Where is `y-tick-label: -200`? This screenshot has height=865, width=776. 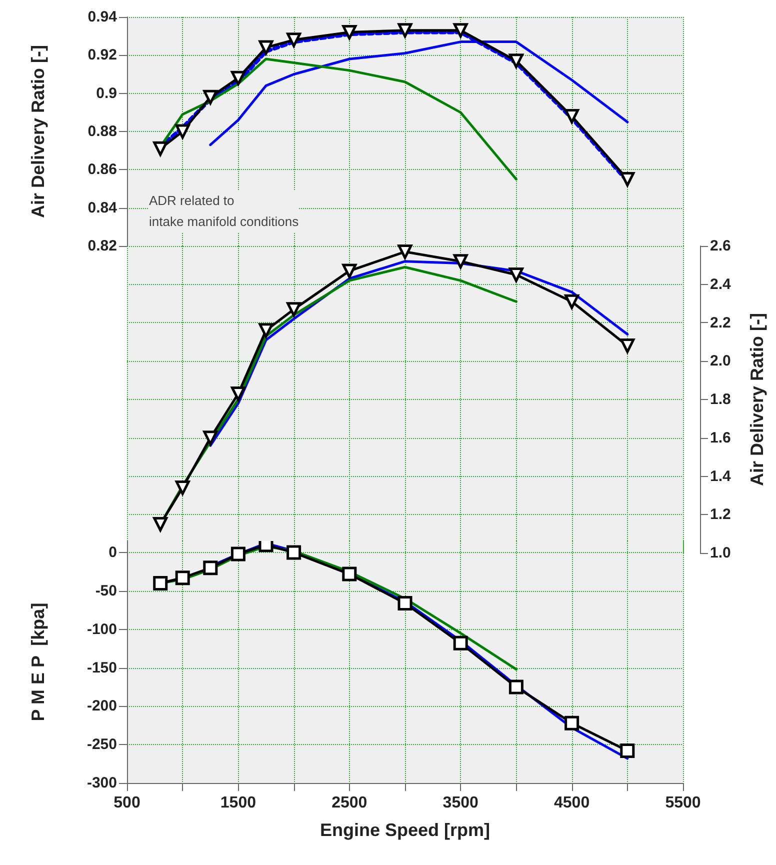
y-tick-label: -200 is located at coordinates (101, 706).